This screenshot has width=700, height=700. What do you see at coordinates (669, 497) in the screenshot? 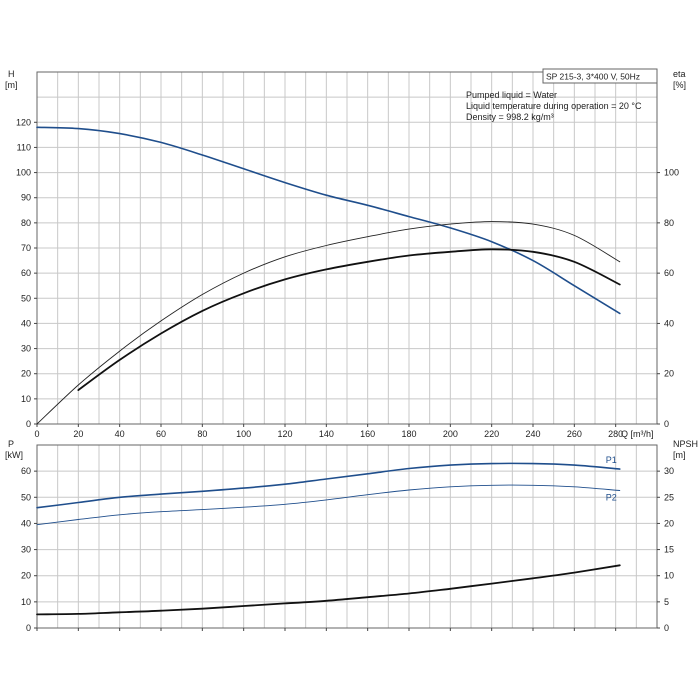
I see `right-tick-label: 25` at bounding box center [669, 497].